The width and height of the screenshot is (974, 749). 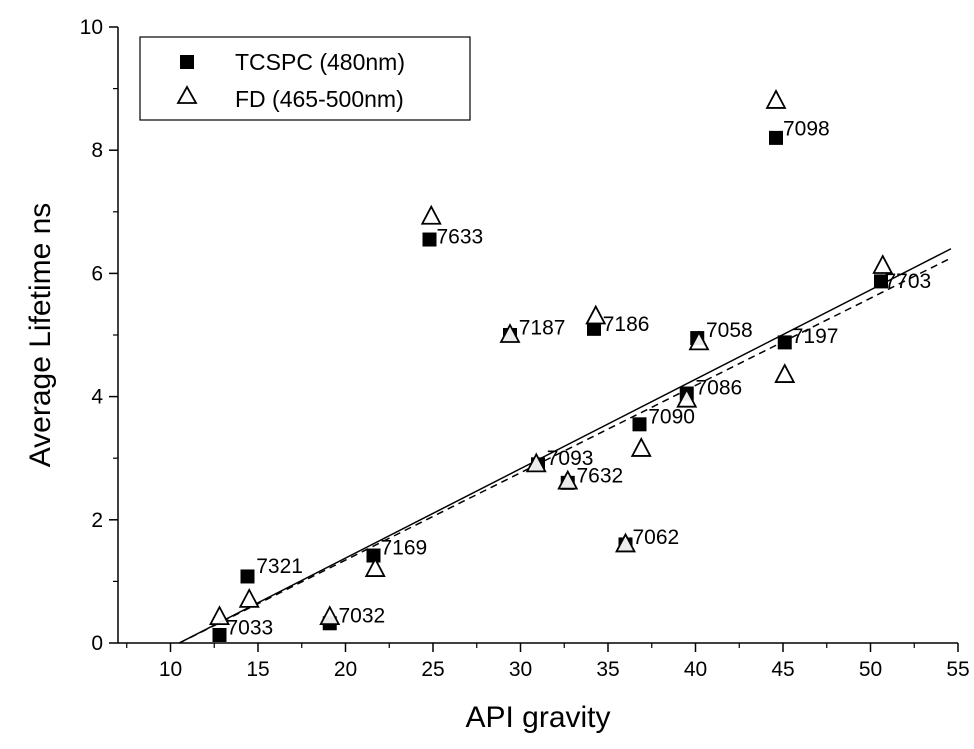 I want to click on y-tick-label: 4, so click(x=97, y=397).